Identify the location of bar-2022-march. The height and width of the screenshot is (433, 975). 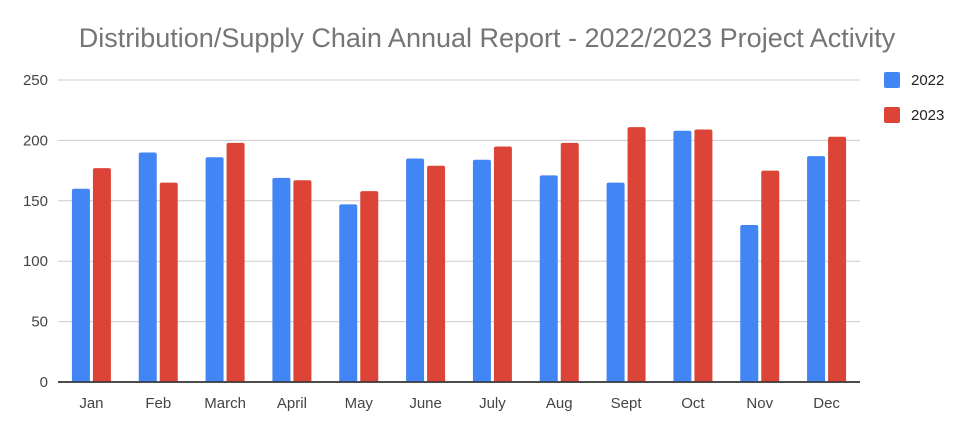
(214, 269).